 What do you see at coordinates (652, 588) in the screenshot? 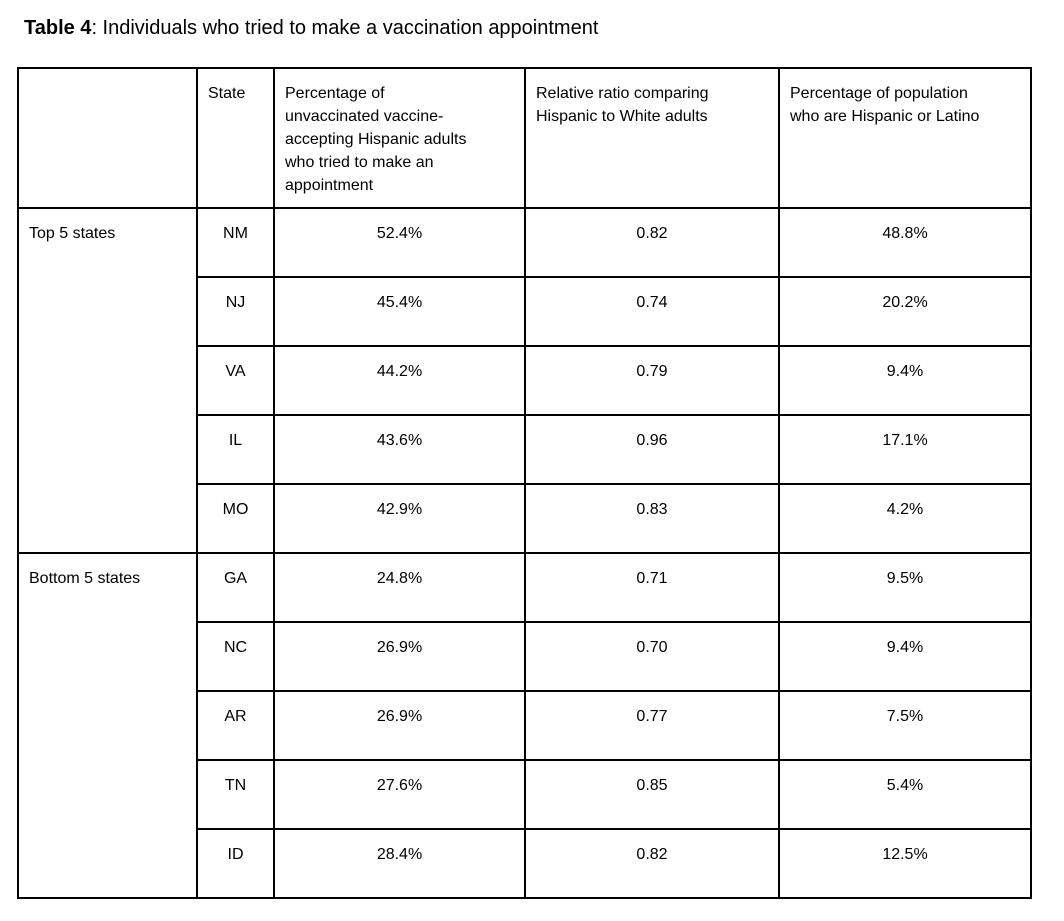
I see `ratio-cell: 0.71` at bounding box center [652, 588].